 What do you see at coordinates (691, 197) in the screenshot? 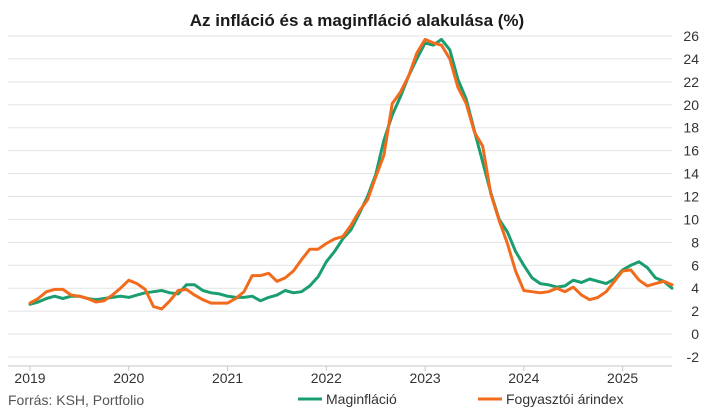
I see `y-tick-label: 12` at bounding box center [691, 197].